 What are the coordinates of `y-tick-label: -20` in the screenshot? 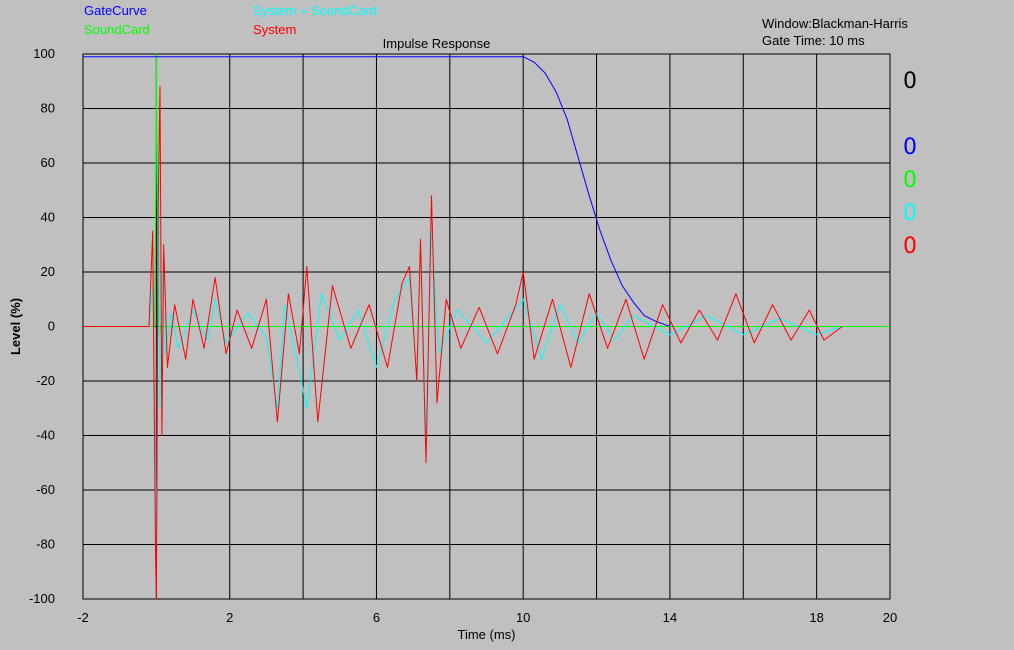 It's located at (45, 380).